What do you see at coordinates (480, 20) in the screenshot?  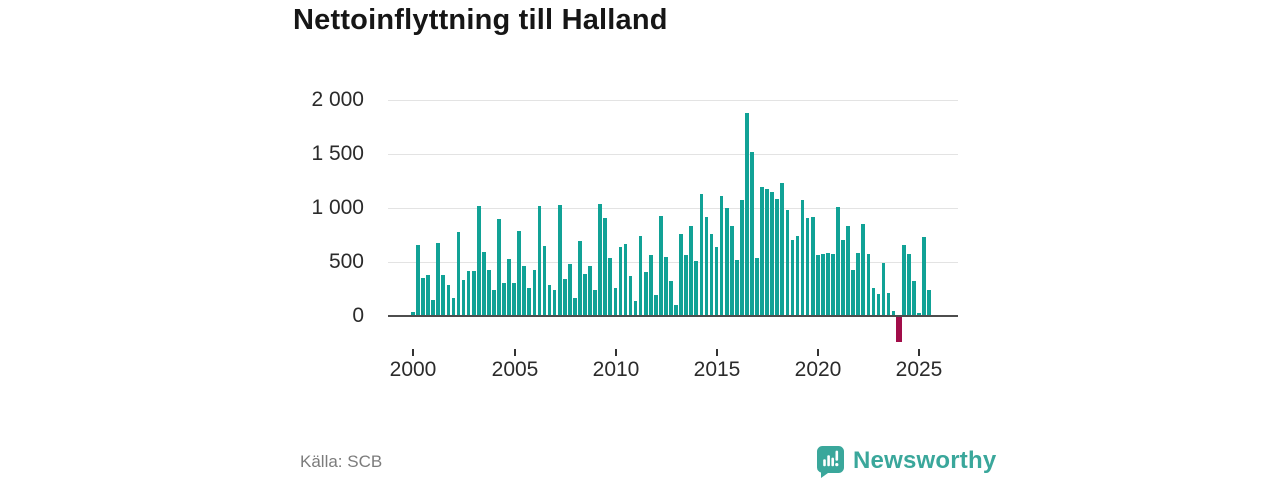 I see `chart-title: Nettoinflyttning till Halland` at bounding box center [480, 20].